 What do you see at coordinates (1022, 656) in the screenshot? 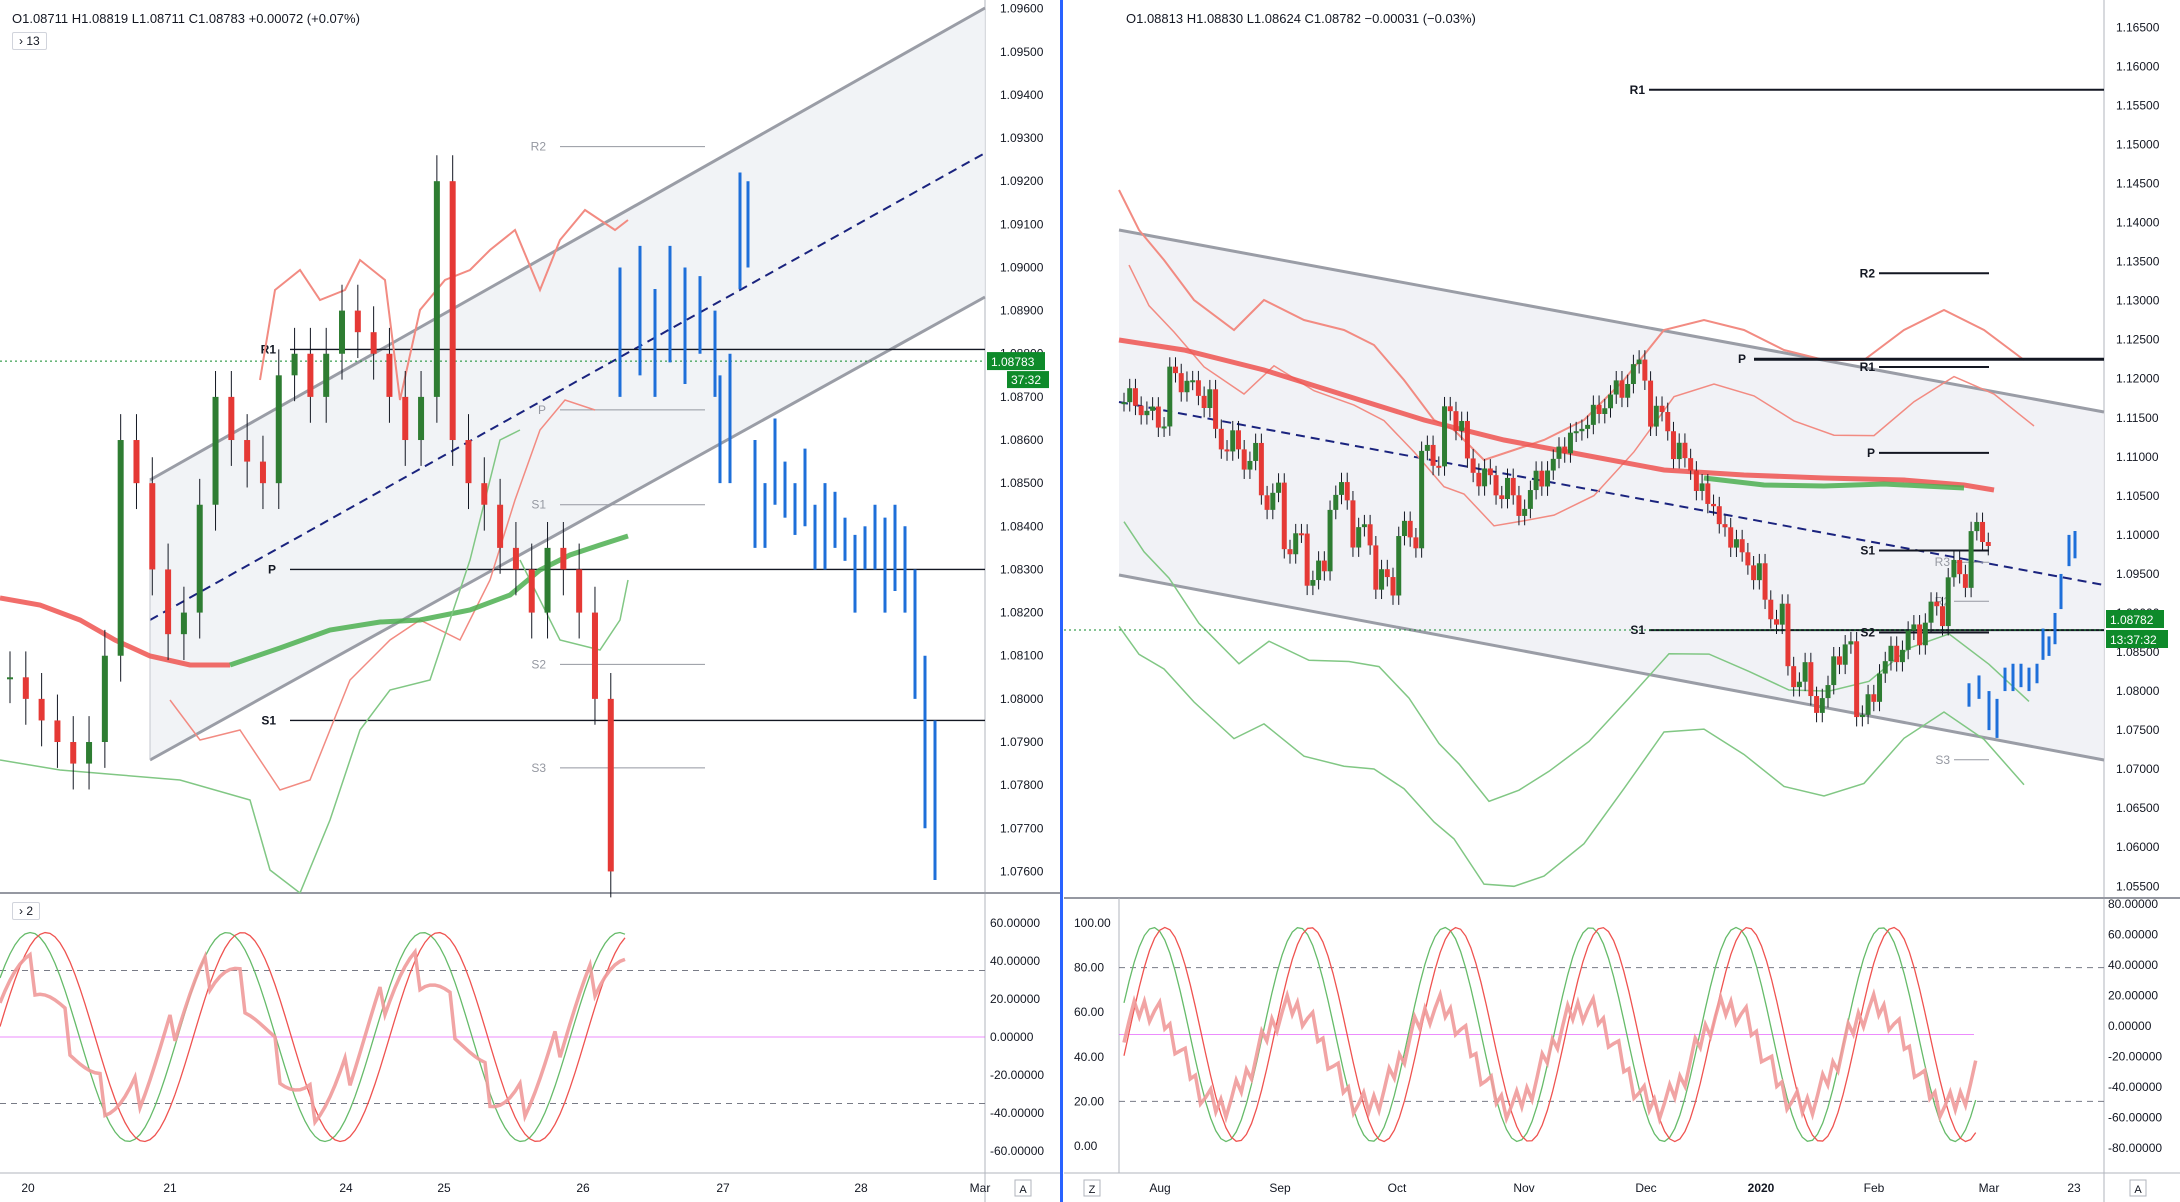
I see `left-price-tick-label: 1.08100` at bounding box center [1022, 656].